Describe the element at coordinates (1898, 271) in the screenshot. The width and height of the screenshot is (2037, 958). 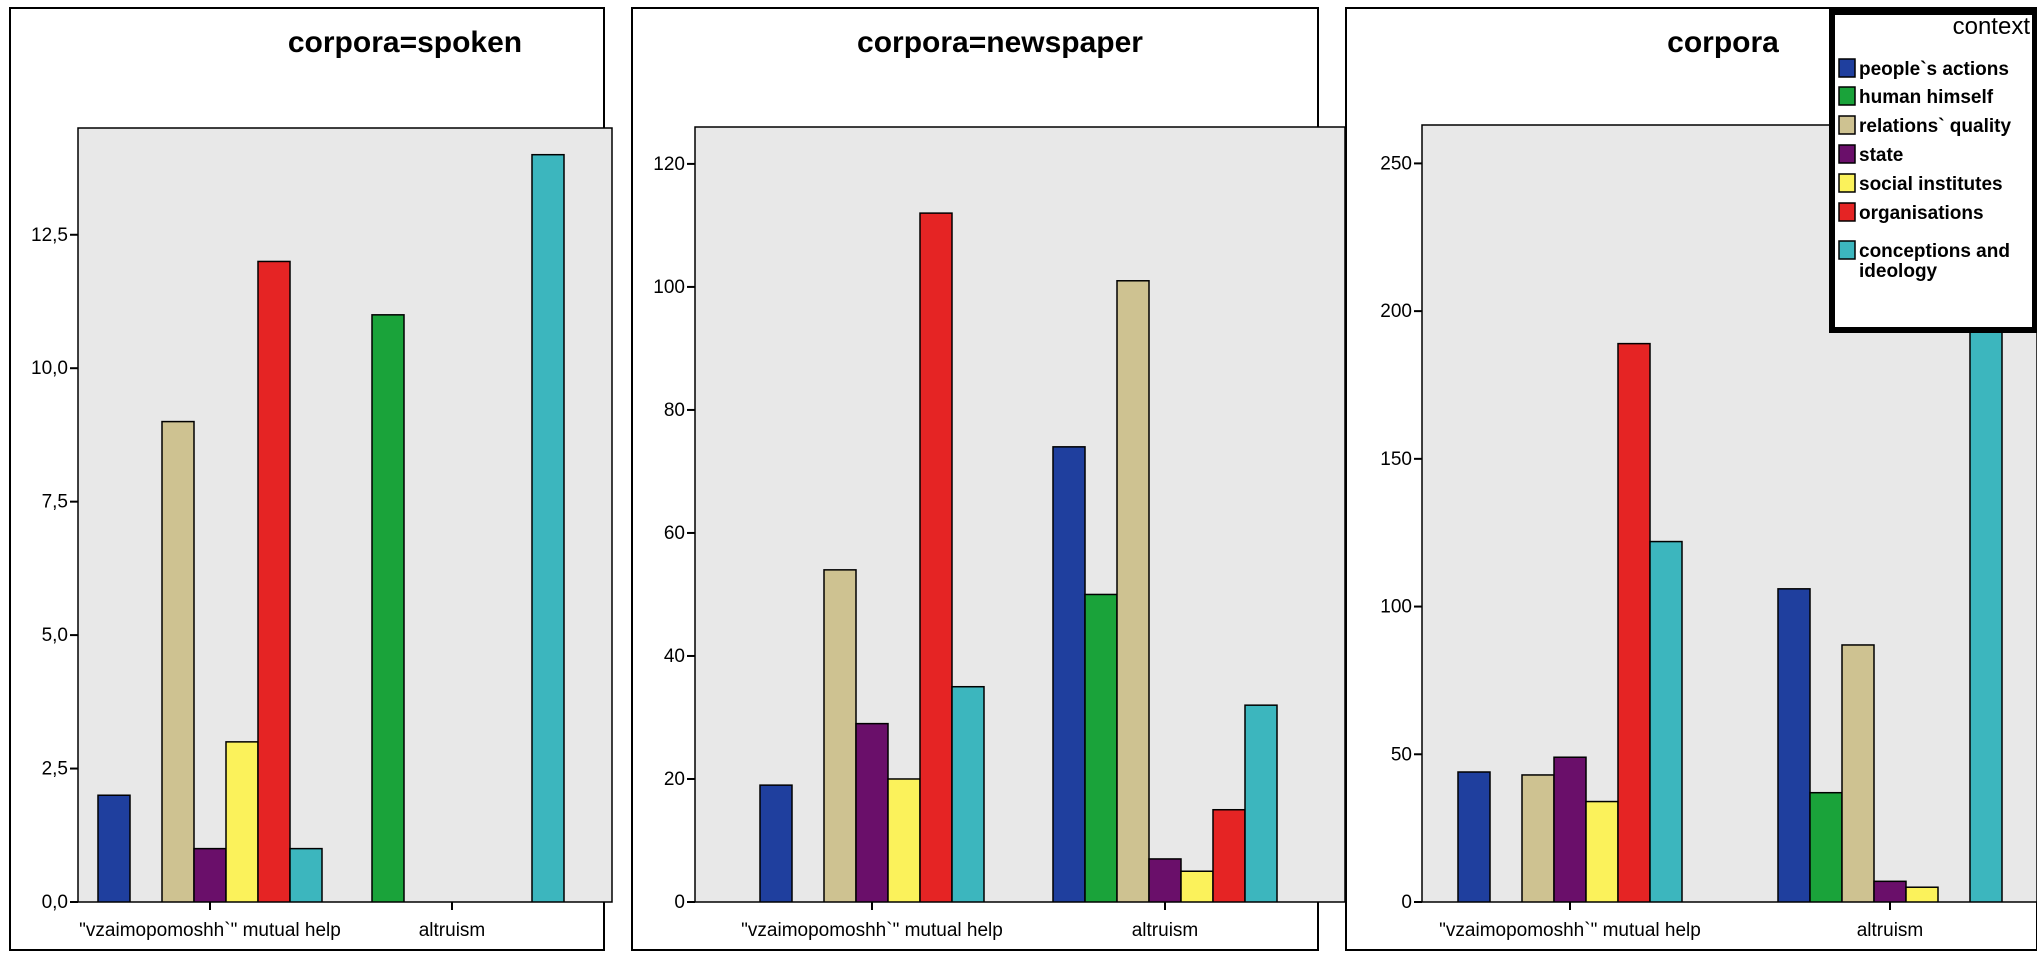
I see `legend-label: ideology` at that location.